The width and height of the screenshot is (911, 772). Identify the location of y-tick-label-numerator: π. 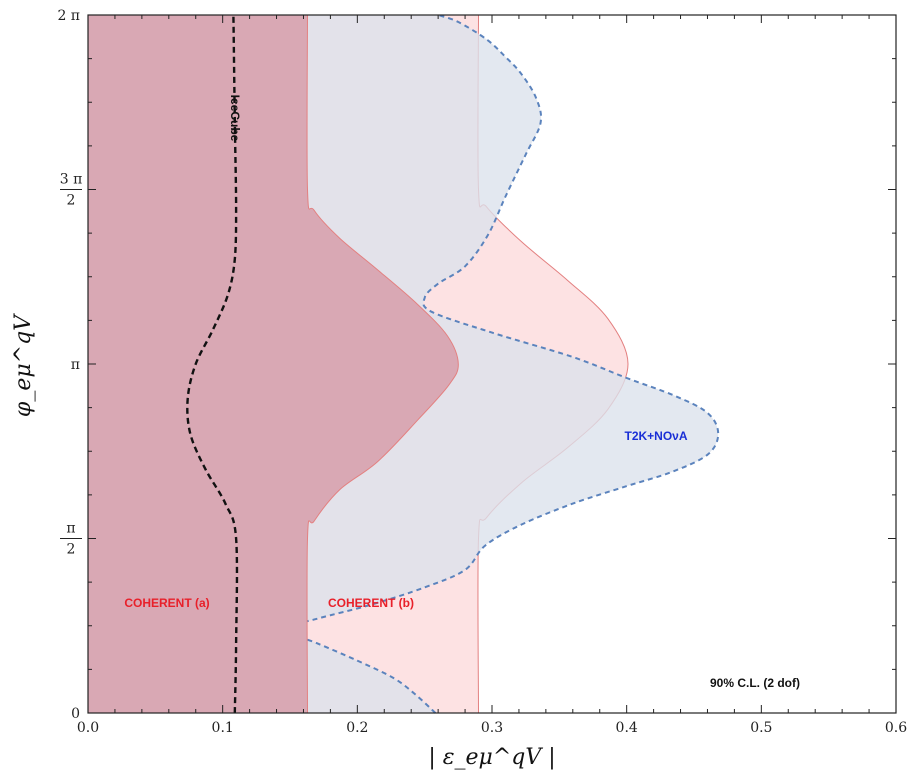
(70, 529).